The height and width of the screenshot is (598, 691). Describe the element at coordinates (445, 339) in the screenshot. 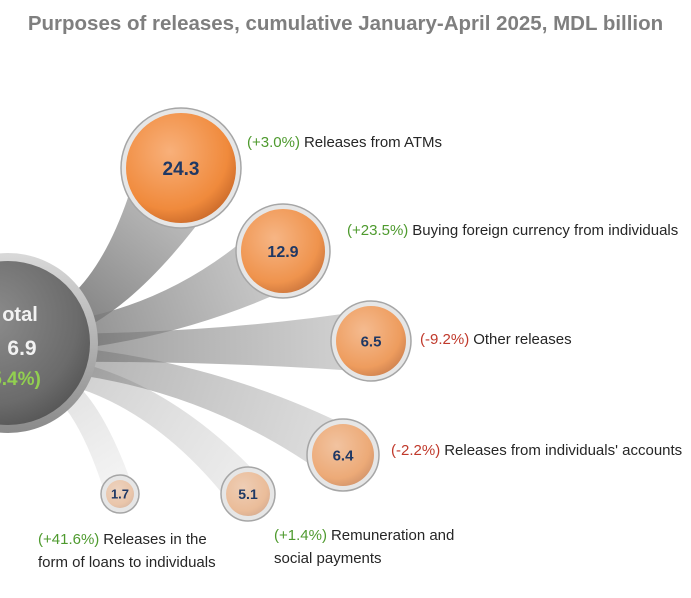

I see `change-other: (-9.2%)` at that location.